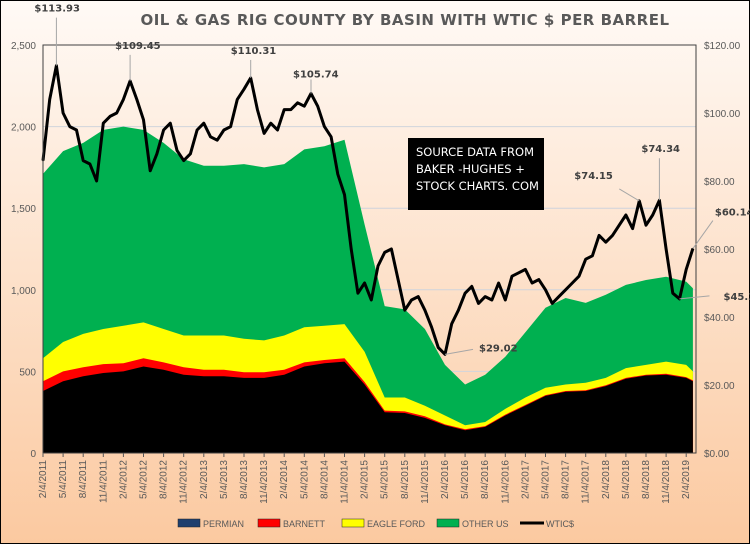 The width and height of the screenshot is (750, 544). What do you see at coordinates (498, 348) in the screenshot?
I see `annotation-label: $29.02` at bounding box center [498, 348].